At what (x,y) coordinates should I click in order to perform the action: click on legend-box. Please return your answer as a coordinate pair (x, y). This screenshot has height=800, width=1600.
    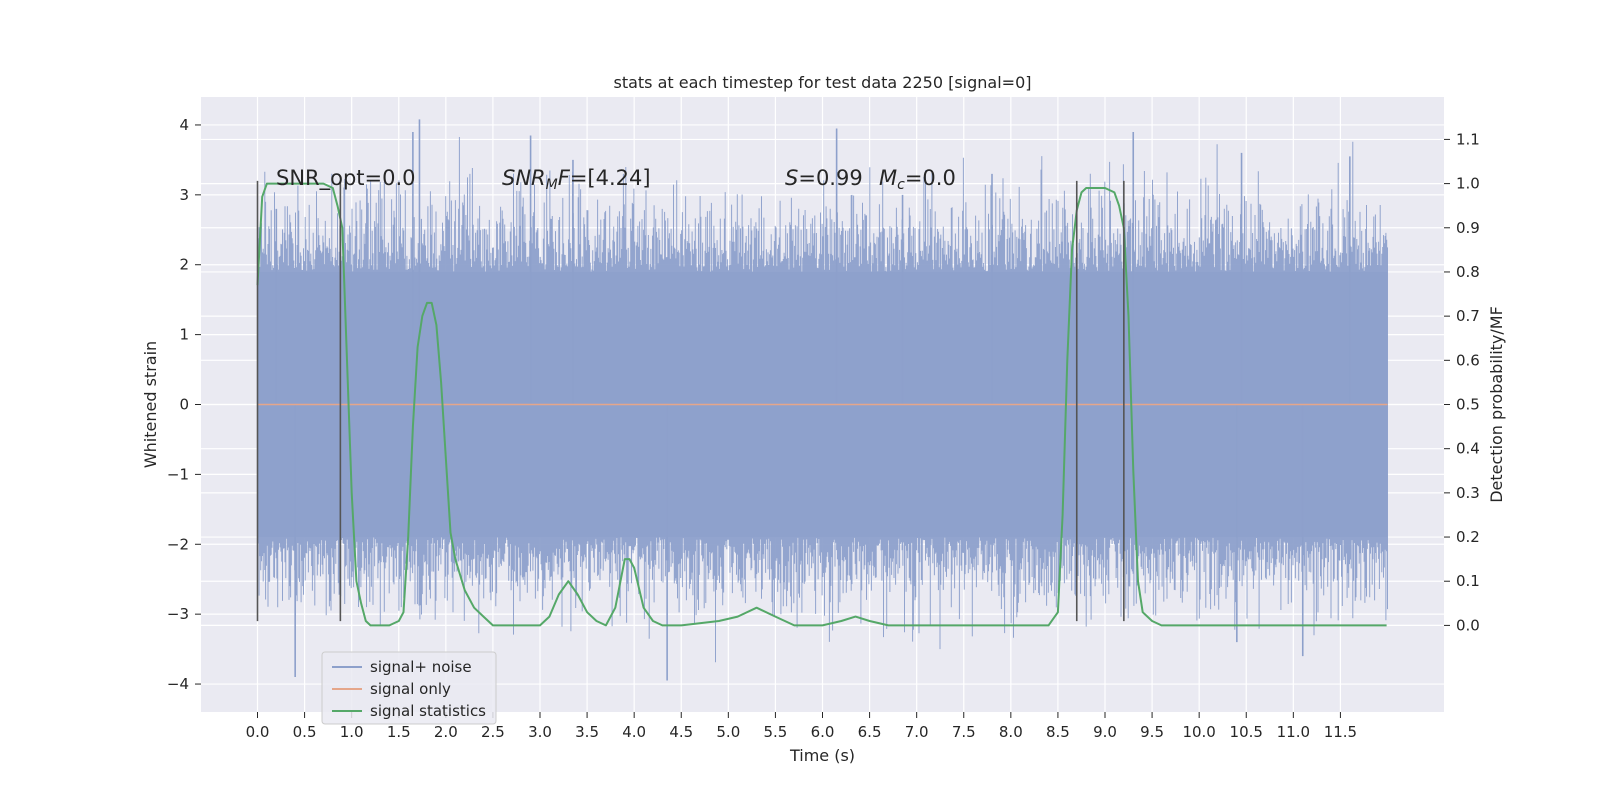
    Looking at the image, I should click on (409, 688).